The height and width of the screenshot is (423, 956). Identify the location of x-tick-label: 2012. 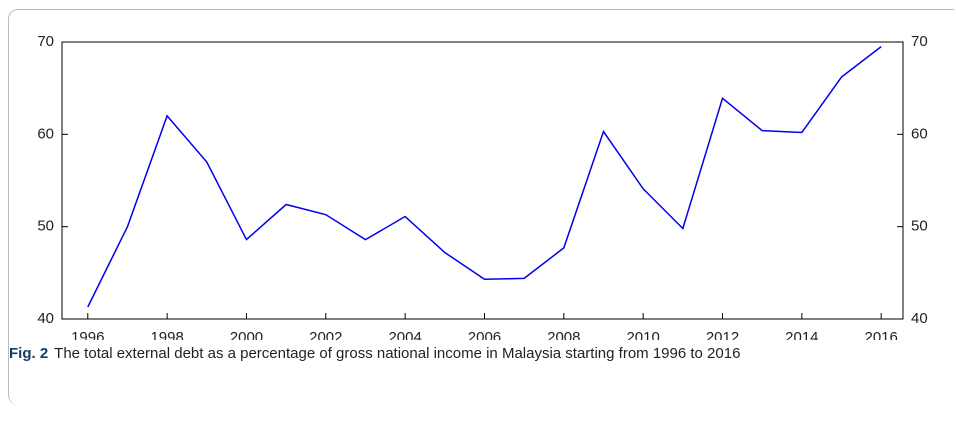
(722, 334).